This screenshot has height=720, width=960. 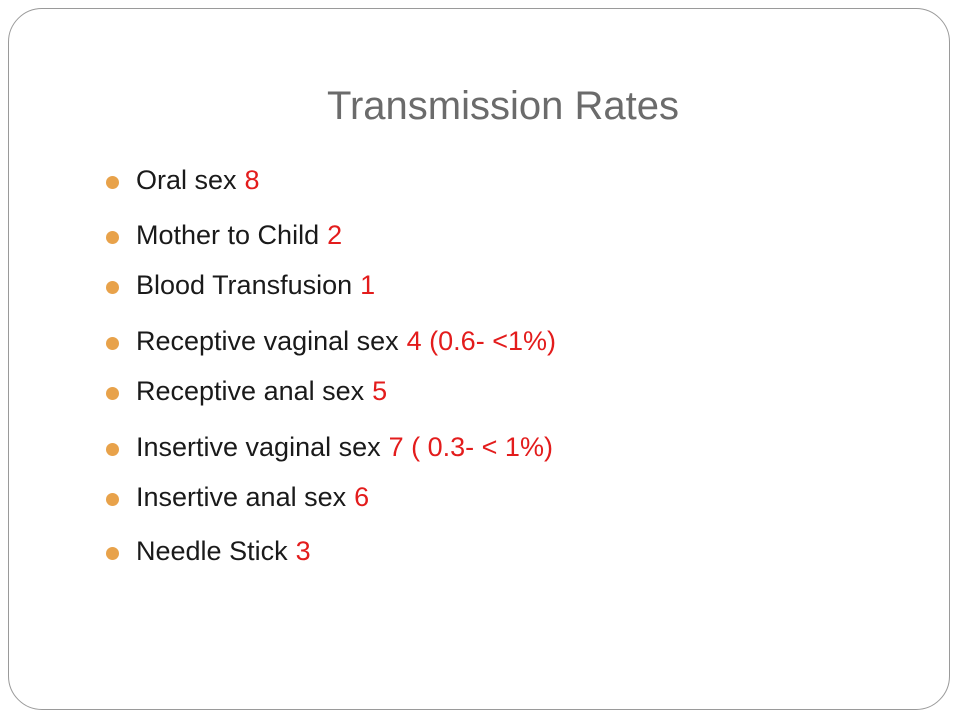 I want to click on bullet-item: Insertive anal sex 6, so click(x=238, y=497).